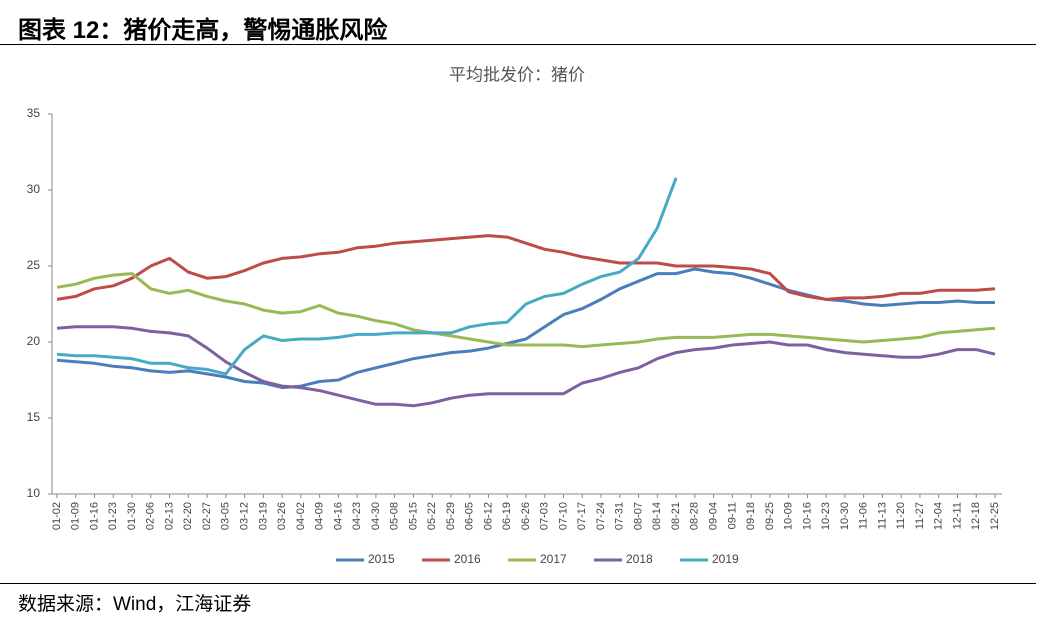 Image resolution: width=1056 pixels, height=620 pixels. What do you see at coordinates (864, 515) in the screenshot?
I see `x-tick-label: 11-06` at bounding box center [864, 515].